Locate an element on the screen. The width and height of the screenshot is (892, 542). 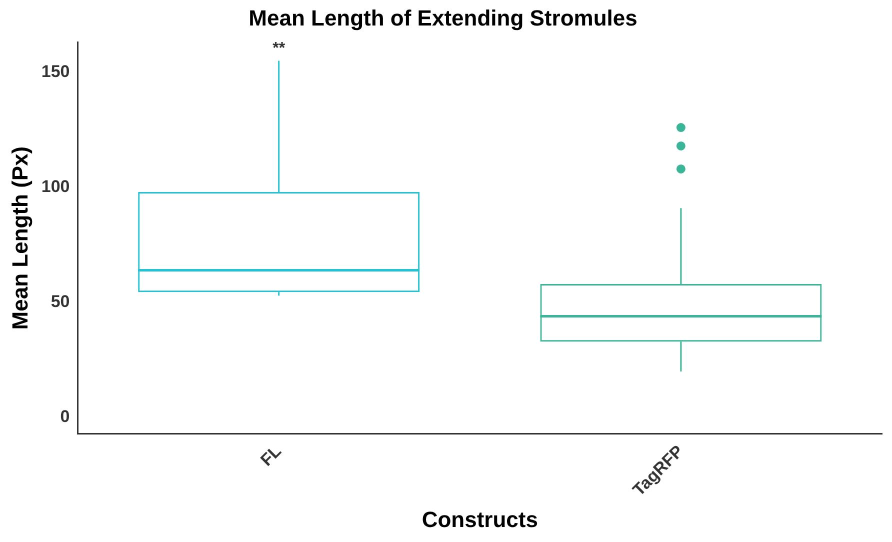
y-axis-title: Mean Length (Px) is located at coordinates (19, 238).